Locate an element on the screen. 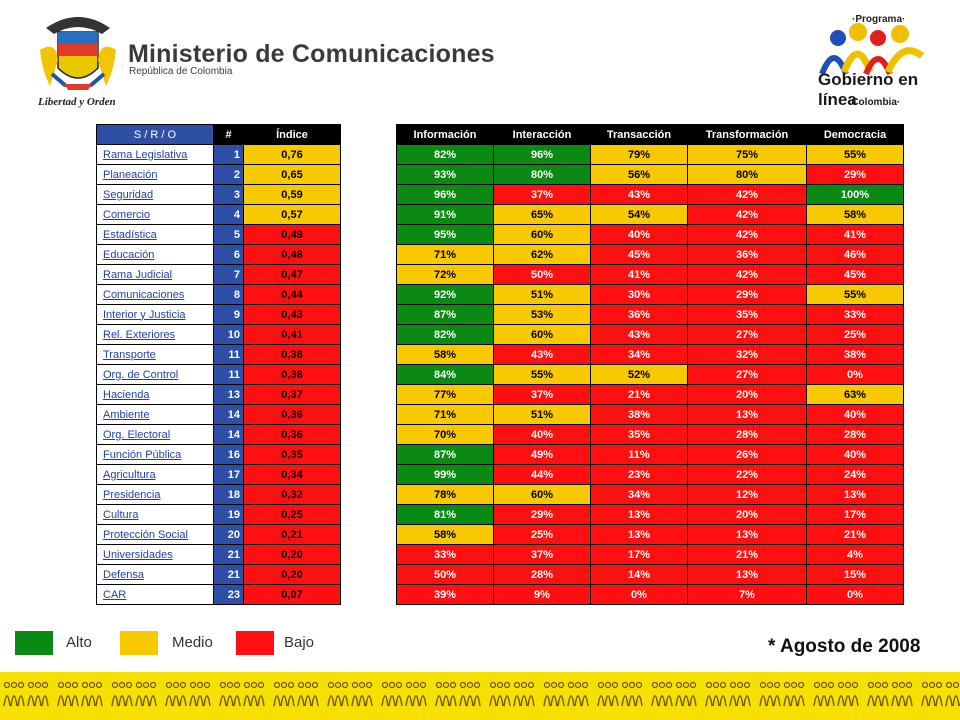 The image size is (960, 720). level-cell: 33% is located at coordinates (855, 314).